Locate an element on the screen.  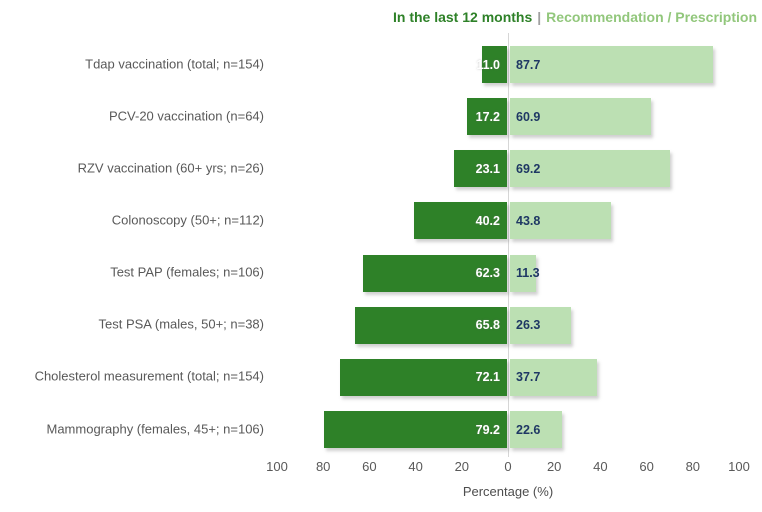
chart-row: Test PSA (males, 50+; n=38) 65.8 26.3 is located at coordinates (381, 325).